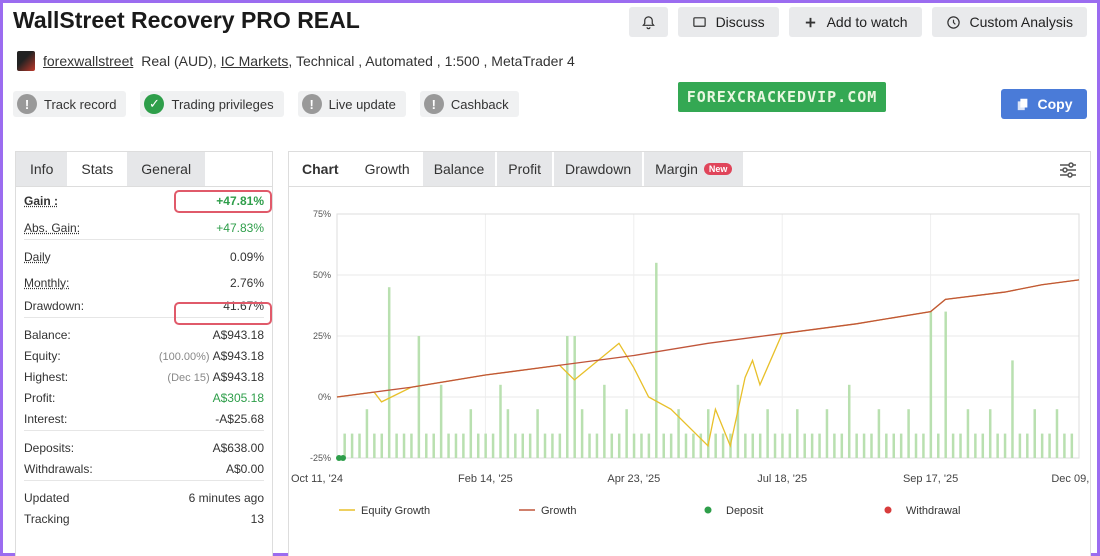 The width and height of the screenshot is (1100, 556). What do you see at coordinates (744, 511) in the screenshot?
I see `legend-label: Deposit` at bounding box center [744, 511].